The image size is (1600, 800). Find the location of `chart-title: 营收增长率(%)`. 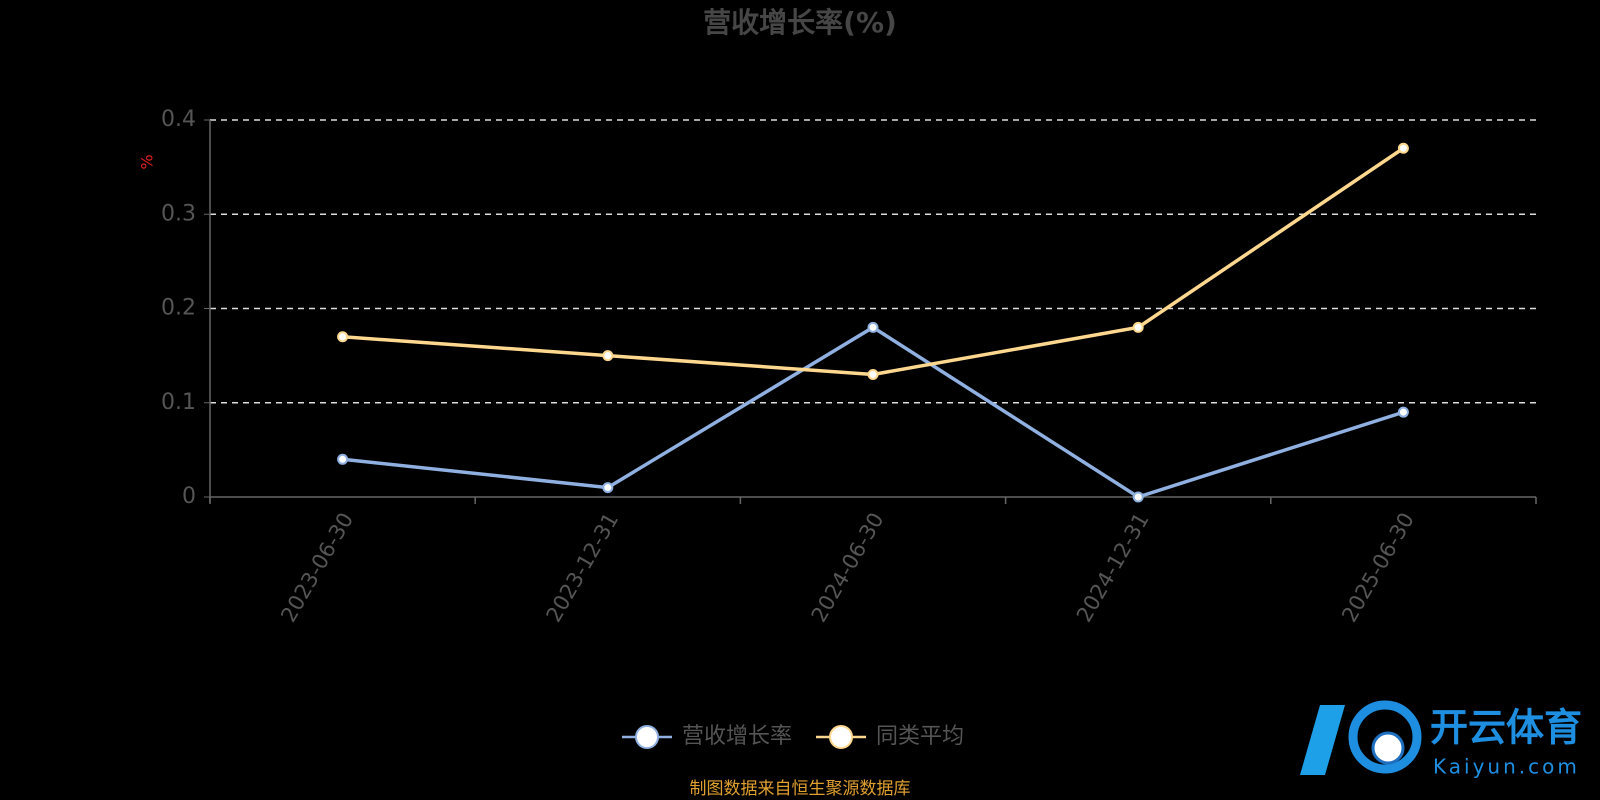

chart-title: 营收增长率(%) is located at coordinates (800, 22).